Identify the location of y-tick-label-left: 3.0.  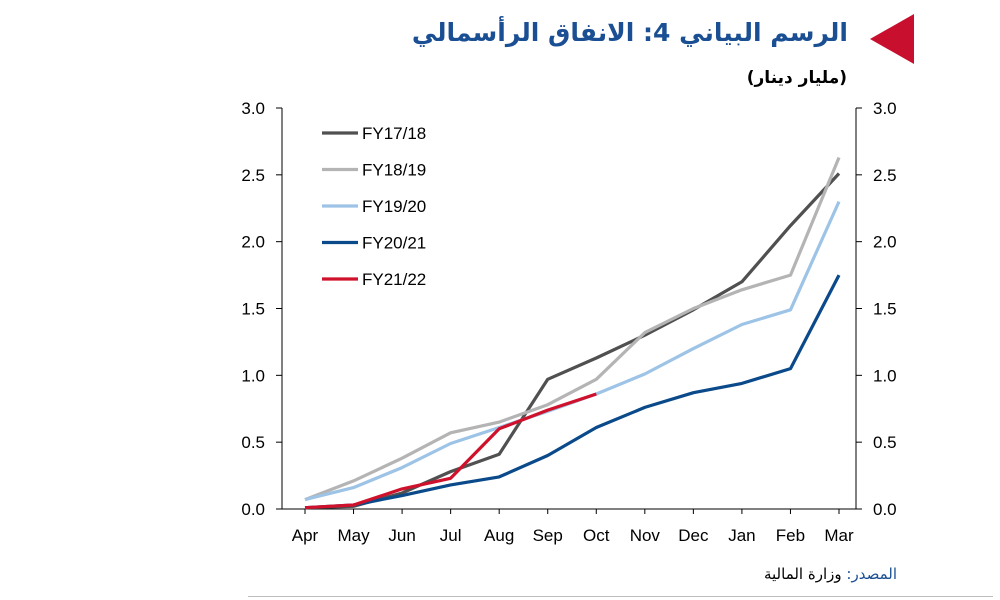
(253, 108).